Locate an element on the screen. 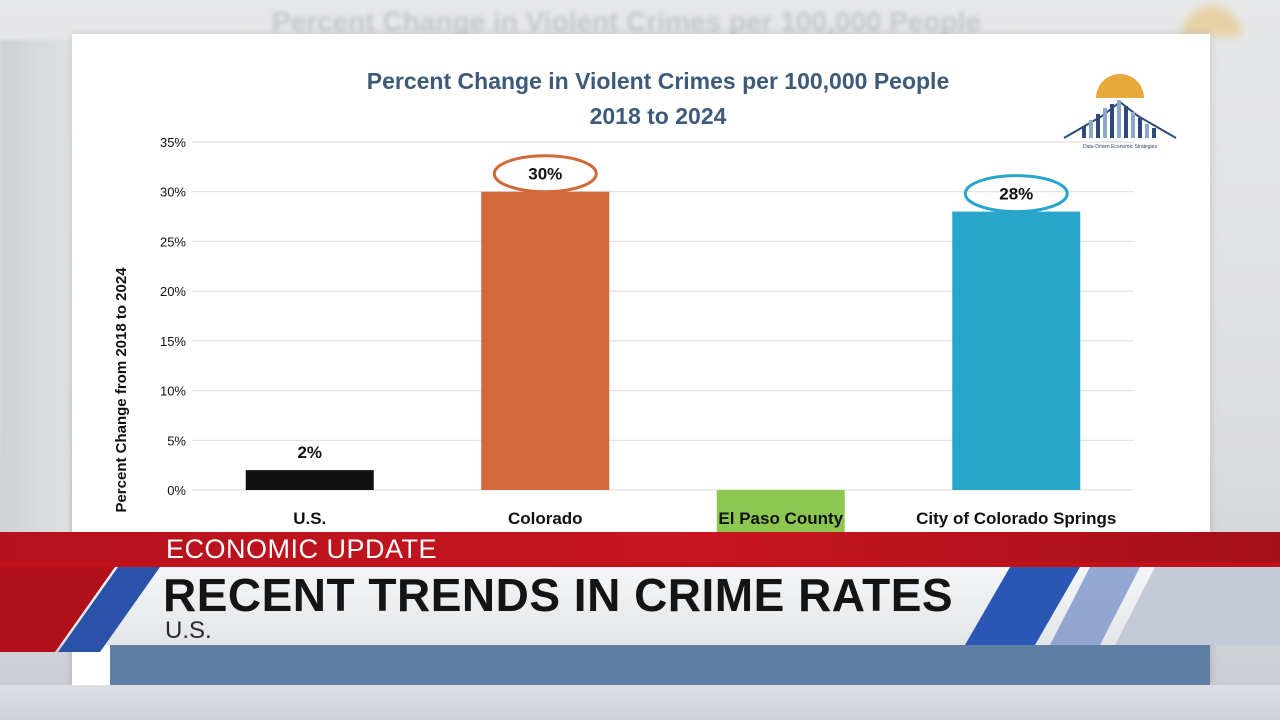 Image resolution: width=1280 pixels, height=720 pixels. background-ghost-logo is located at coordinates (1212, 21).